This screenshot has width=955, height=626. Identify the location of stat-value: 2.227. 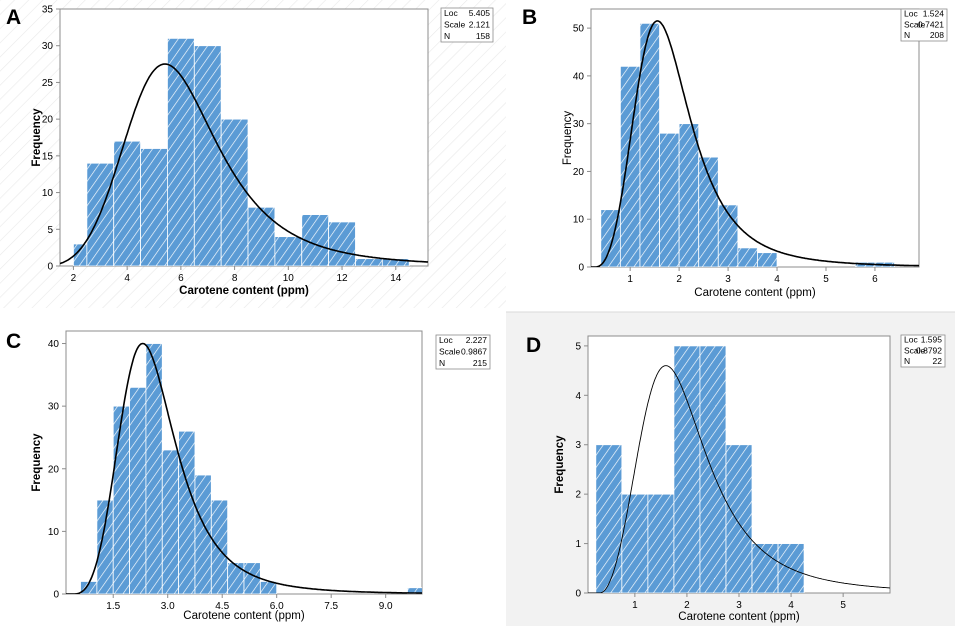
(477, 340).